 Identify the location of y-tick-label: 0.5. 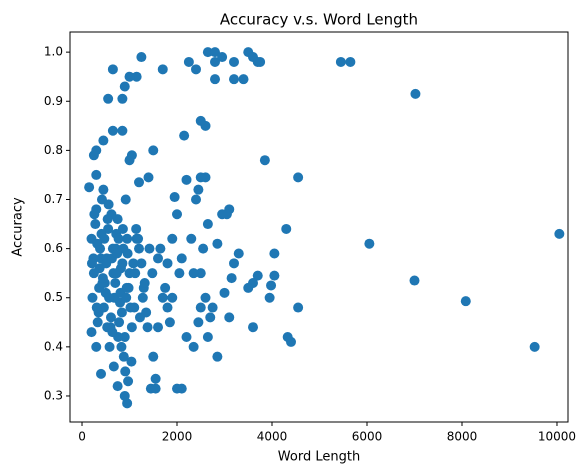
(53, 297).